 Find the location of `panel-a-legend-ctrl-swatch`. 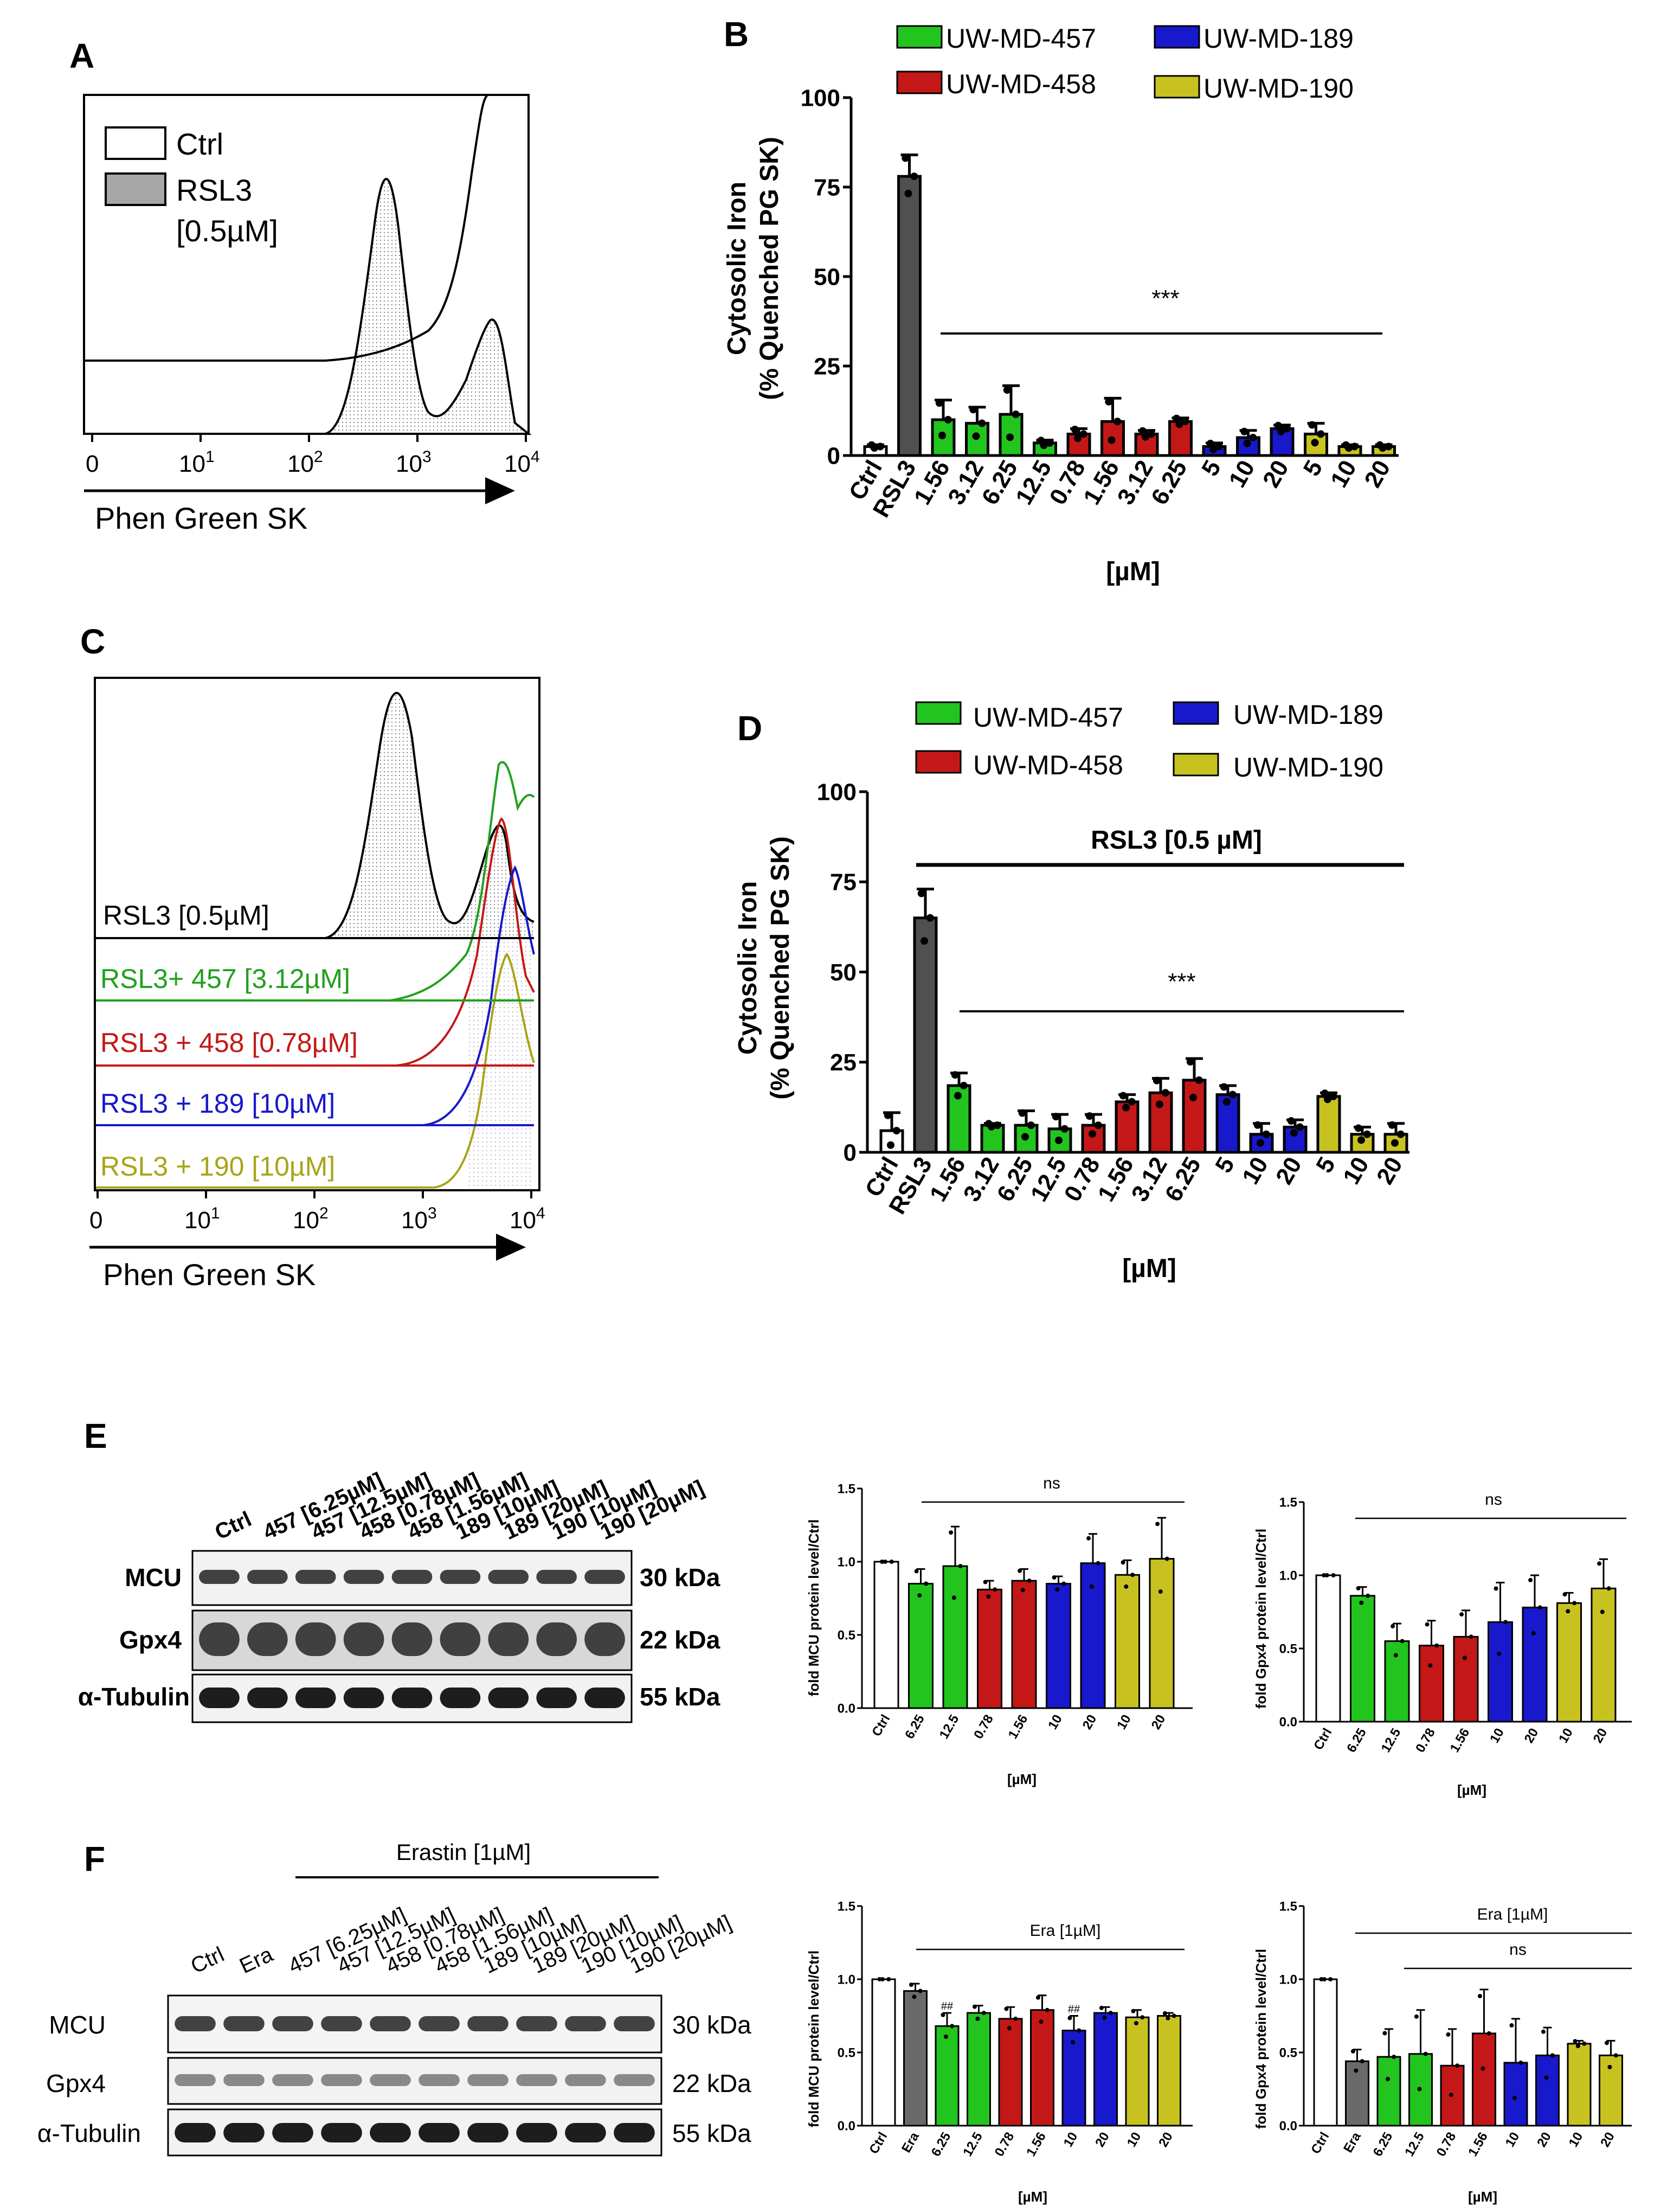

panel-a-legend-ctrl-swatch is located at coordinates (135, 143).